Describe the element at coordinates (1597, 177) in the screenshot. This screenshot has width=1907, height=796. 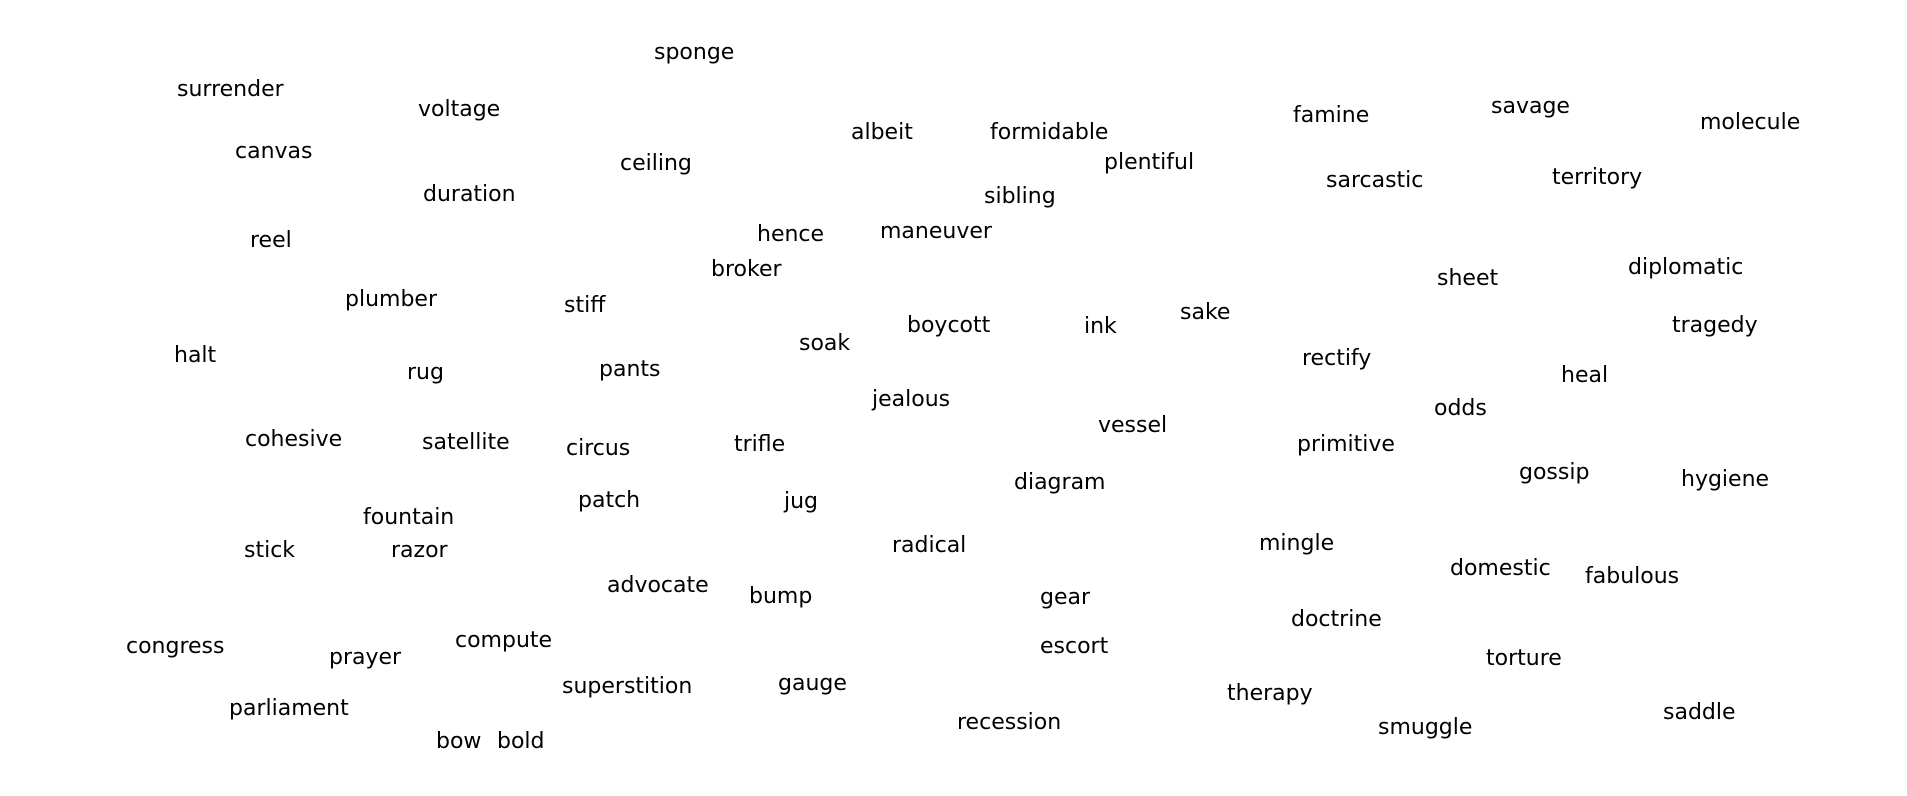
I see `word-territory: territory` at that location.